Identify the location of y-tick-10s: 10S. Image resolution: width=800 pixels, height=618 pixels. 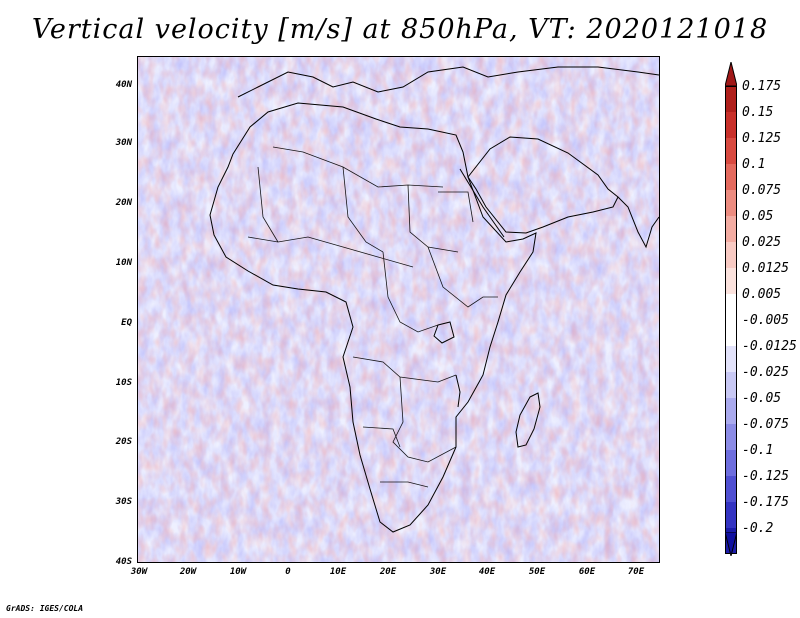
(123, 383).